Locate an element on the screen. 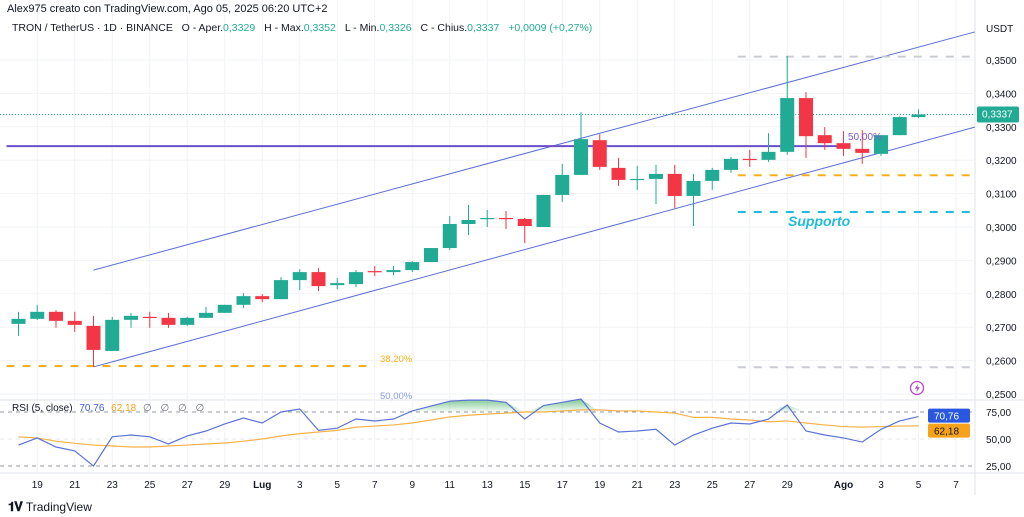  price-tick-label: 0,3100 is located at coordinates (1001, 195).